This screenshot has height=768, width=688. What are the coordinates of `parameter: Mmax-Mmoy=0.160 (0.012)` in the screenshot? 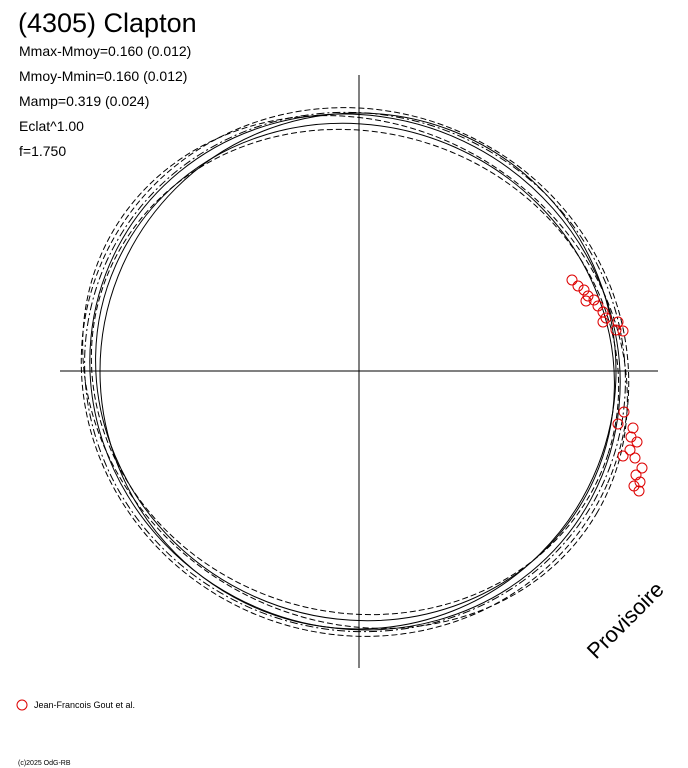 It's located at (105, 51).